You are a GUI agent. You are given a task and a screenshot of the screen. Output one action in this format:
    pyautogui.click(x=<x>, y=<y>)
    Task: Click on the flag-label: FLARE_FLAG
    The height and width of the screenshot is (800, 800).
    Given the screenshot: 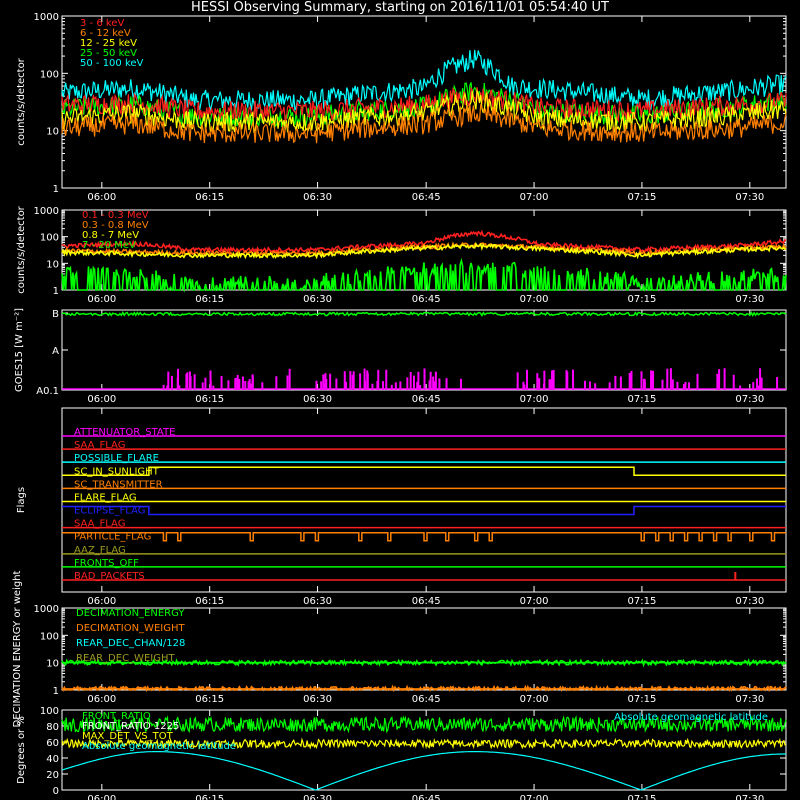 What is the action you would take?
    pyautogui.click(x=105, y=497)
    